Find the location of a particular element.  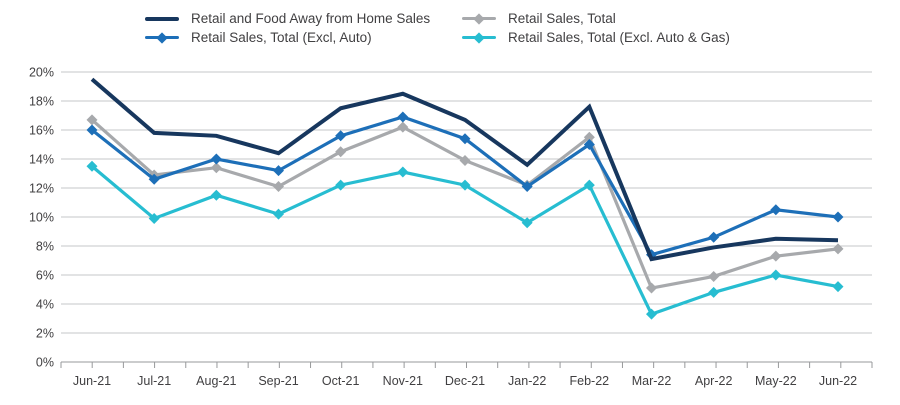

svg-text: Apr-22 is located at coordinates (714, 381).